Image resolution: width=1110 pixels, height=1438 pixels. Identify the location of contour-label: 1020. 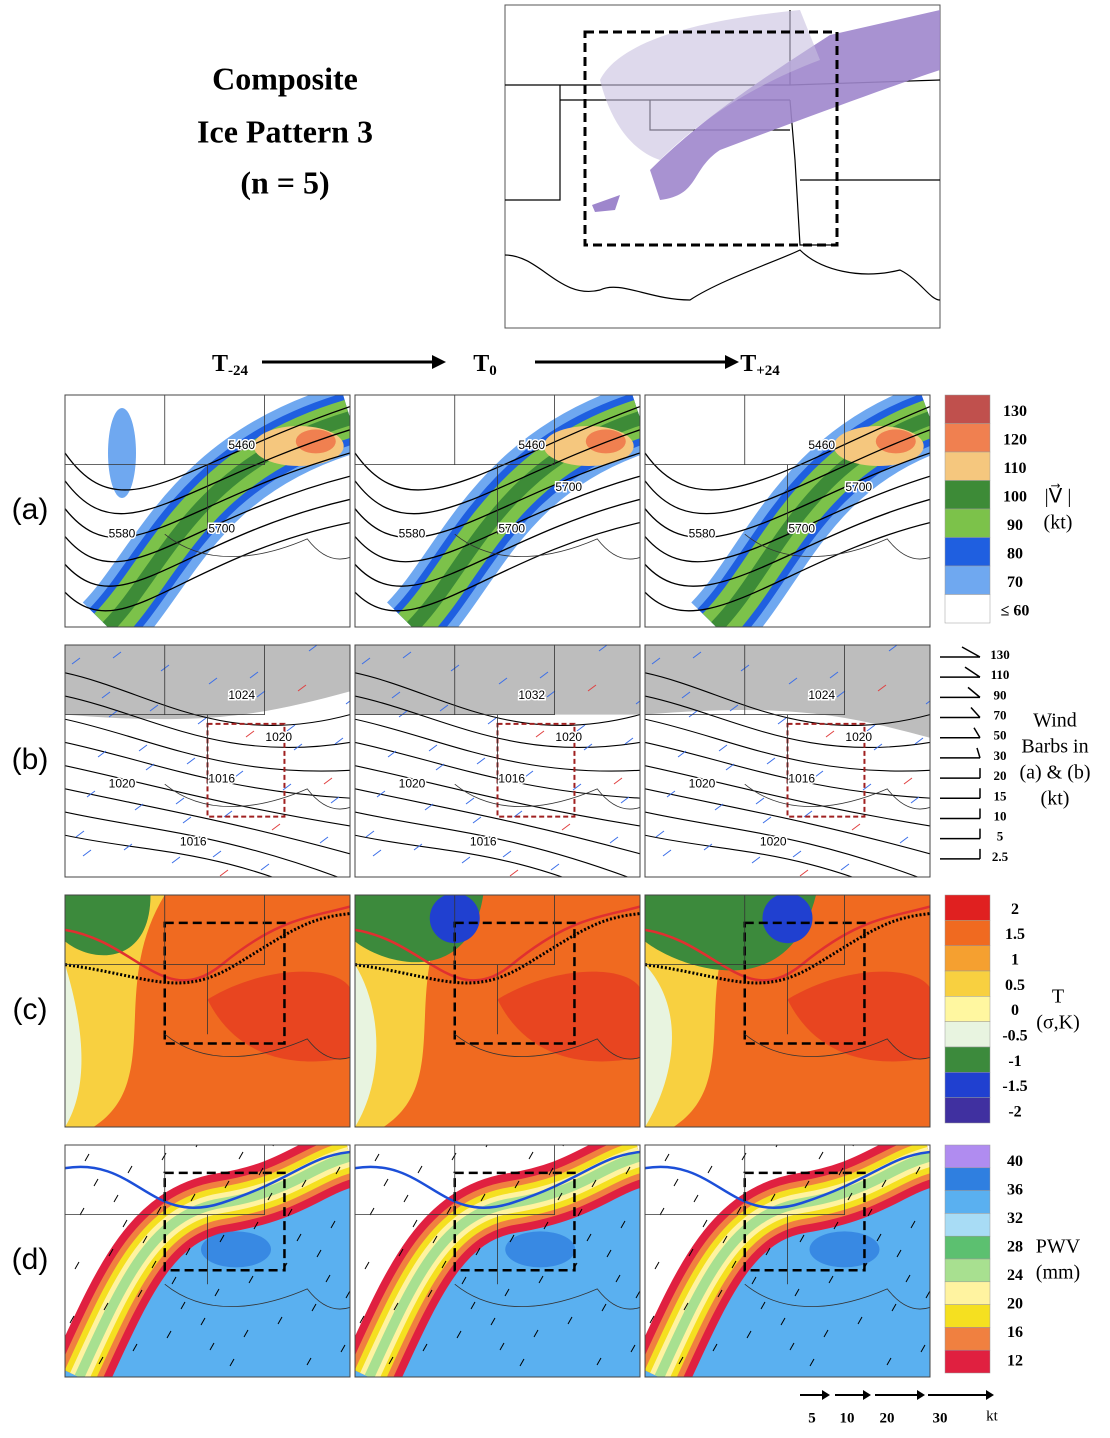
(568, 737).